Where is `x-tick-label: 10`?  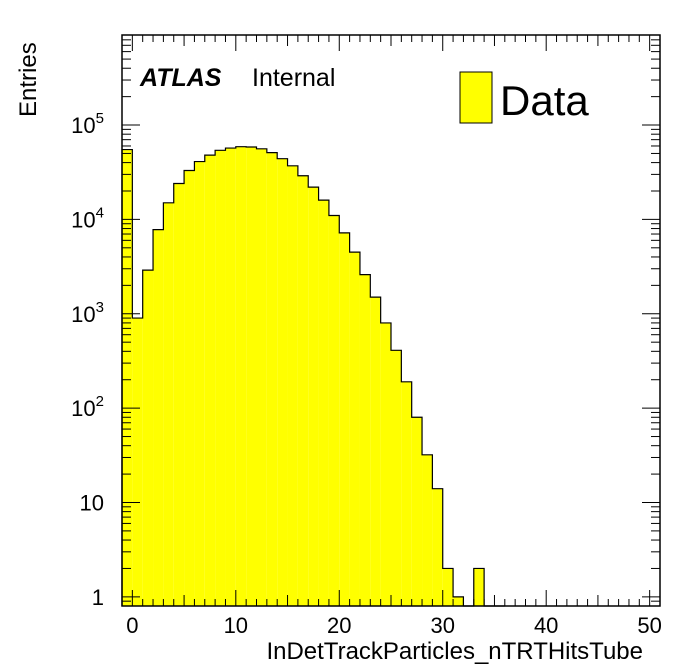 x-tick-label: 10 is located at coordinates (236, 625).